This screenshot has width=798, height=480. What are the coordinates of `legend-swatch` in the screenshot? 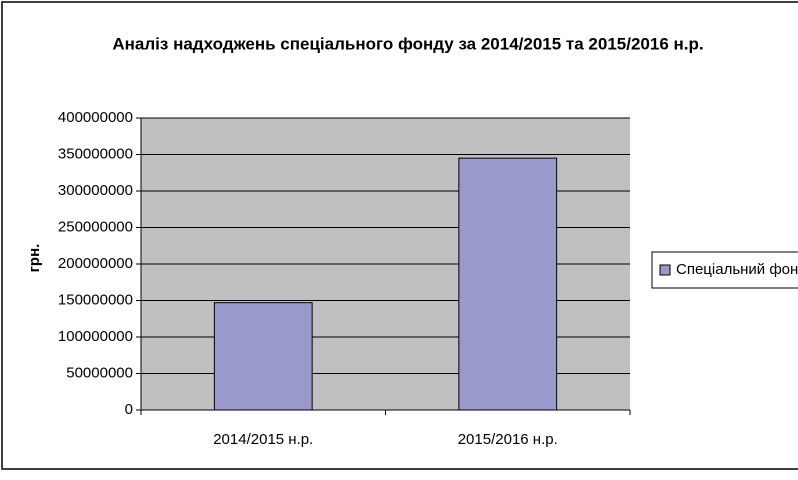 It's located at (665, 270).